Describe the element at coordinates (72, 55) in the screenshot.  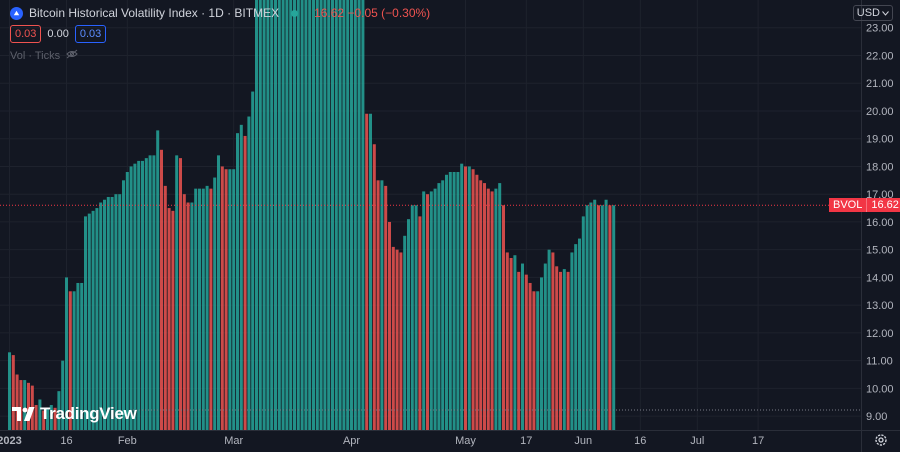
I see `hide-eye-icon` at that location.